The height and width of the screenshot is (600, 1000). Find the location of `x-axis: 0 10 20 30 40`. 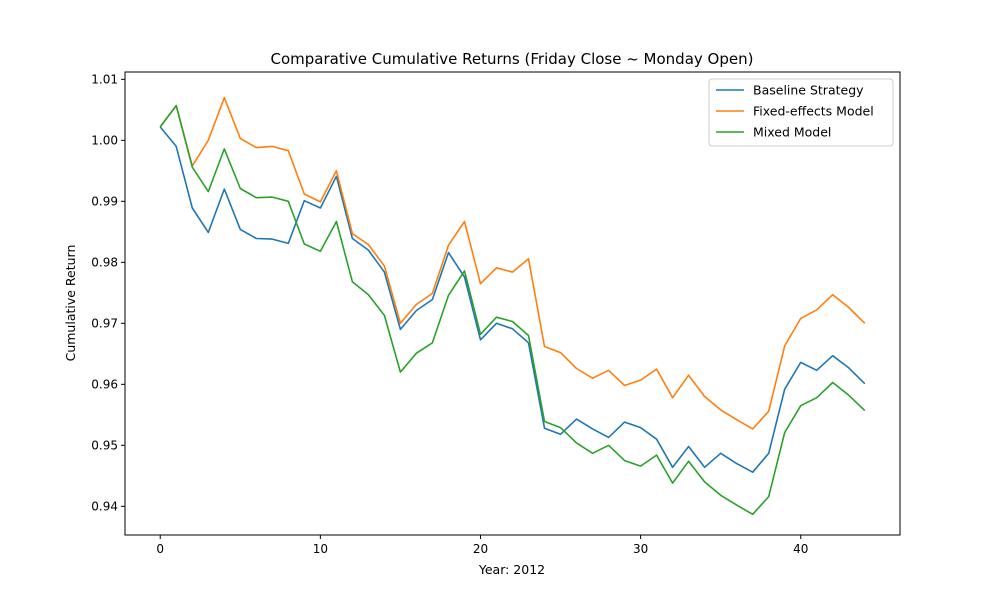

x-axis: 0 10 20 30 40 is located at coordinates (482, 545).